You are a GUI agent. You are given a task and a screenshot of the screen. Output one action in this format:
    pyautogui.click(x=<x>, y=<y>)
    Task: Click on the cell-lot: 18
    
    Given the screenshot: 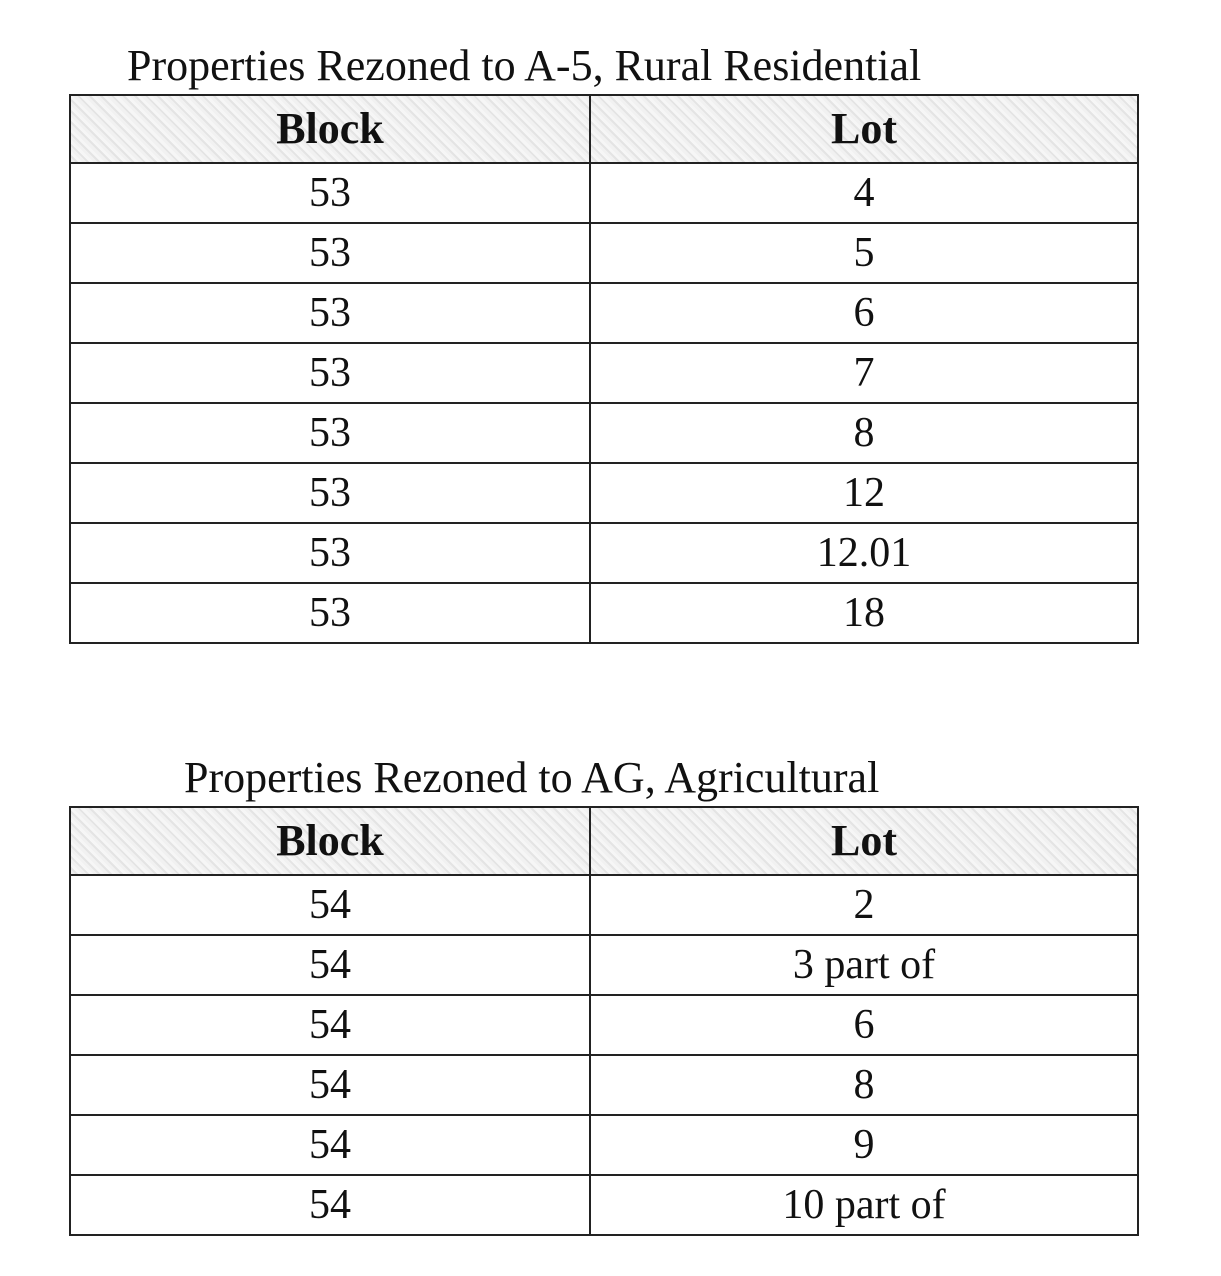 What is the action you would take?
    pyautogui.click(x=864, y=613)
    